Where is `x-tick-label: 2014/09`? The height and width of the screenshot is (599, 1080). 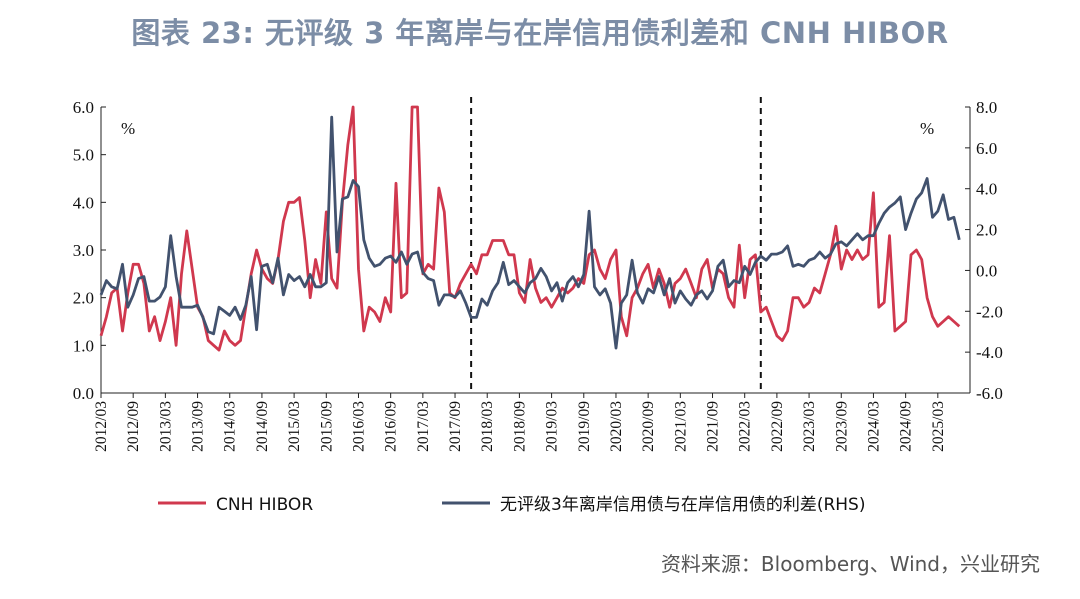 x-tick-label: 2014/09 is located at coordinates (262, 426).